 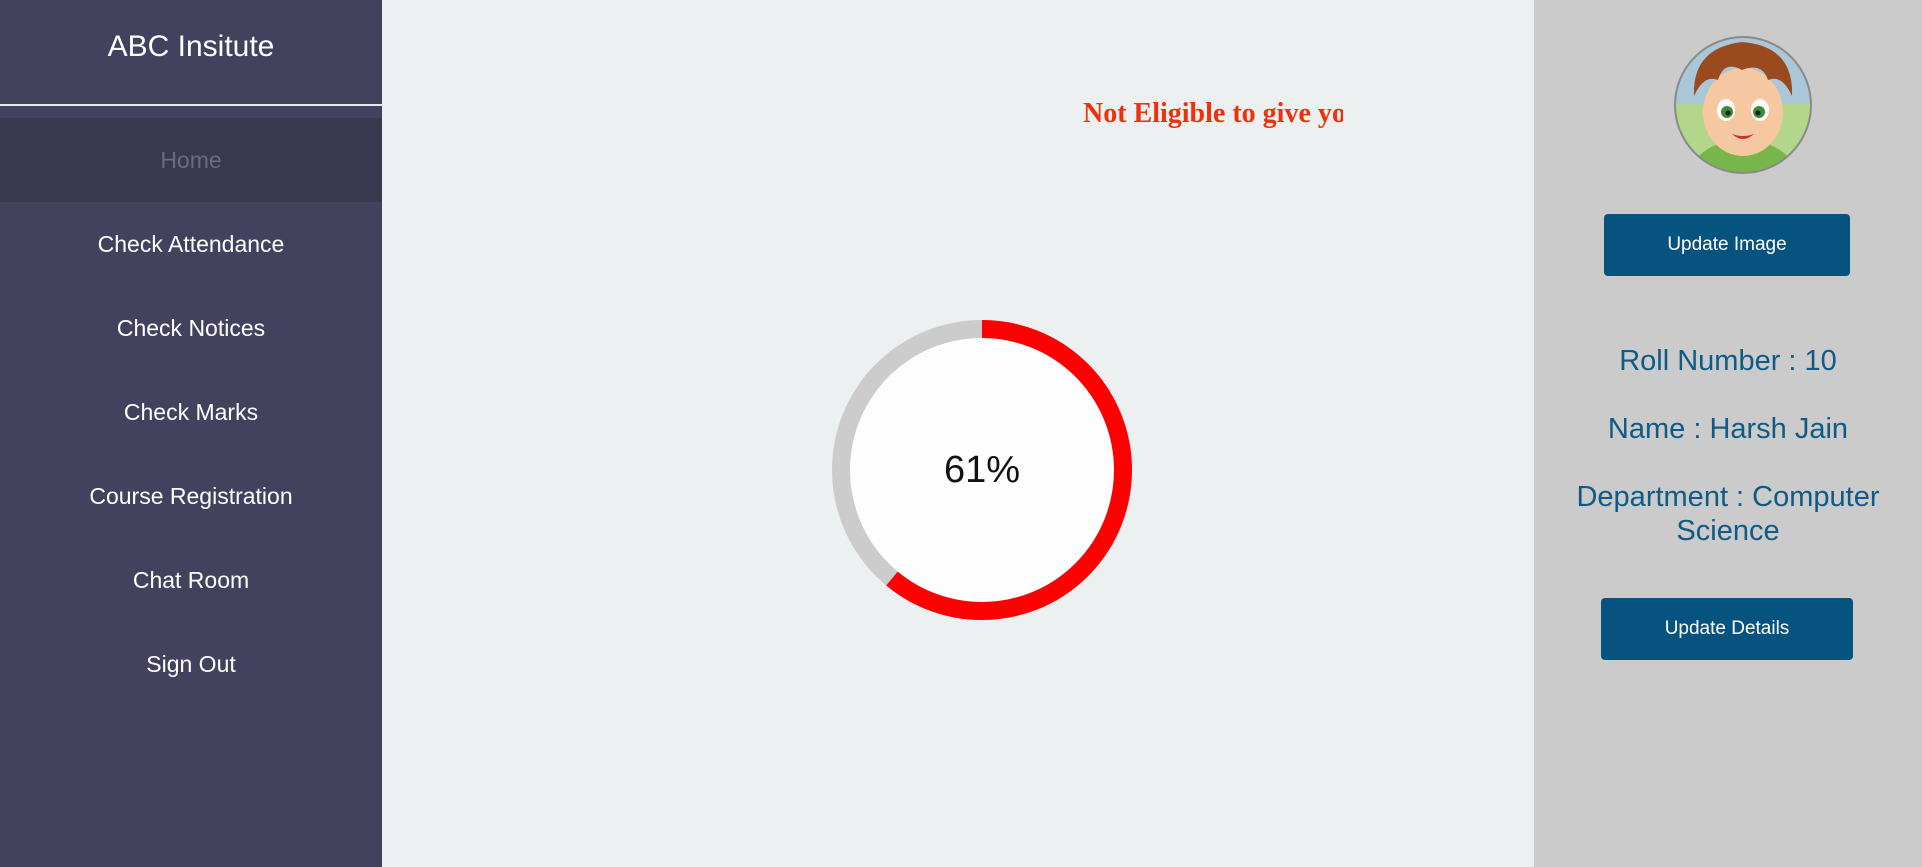 I want to click on progress-fill, so click(x=982, y=470).